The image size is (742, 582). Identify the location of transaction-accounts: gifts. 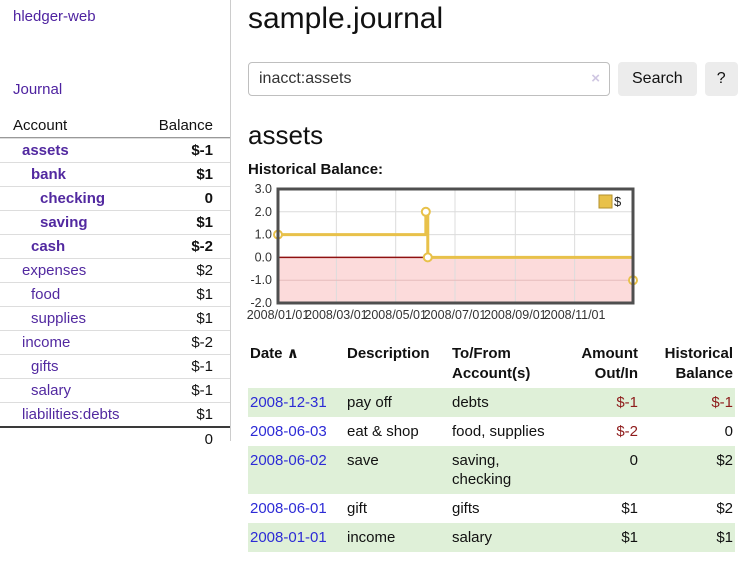
(466, 508).